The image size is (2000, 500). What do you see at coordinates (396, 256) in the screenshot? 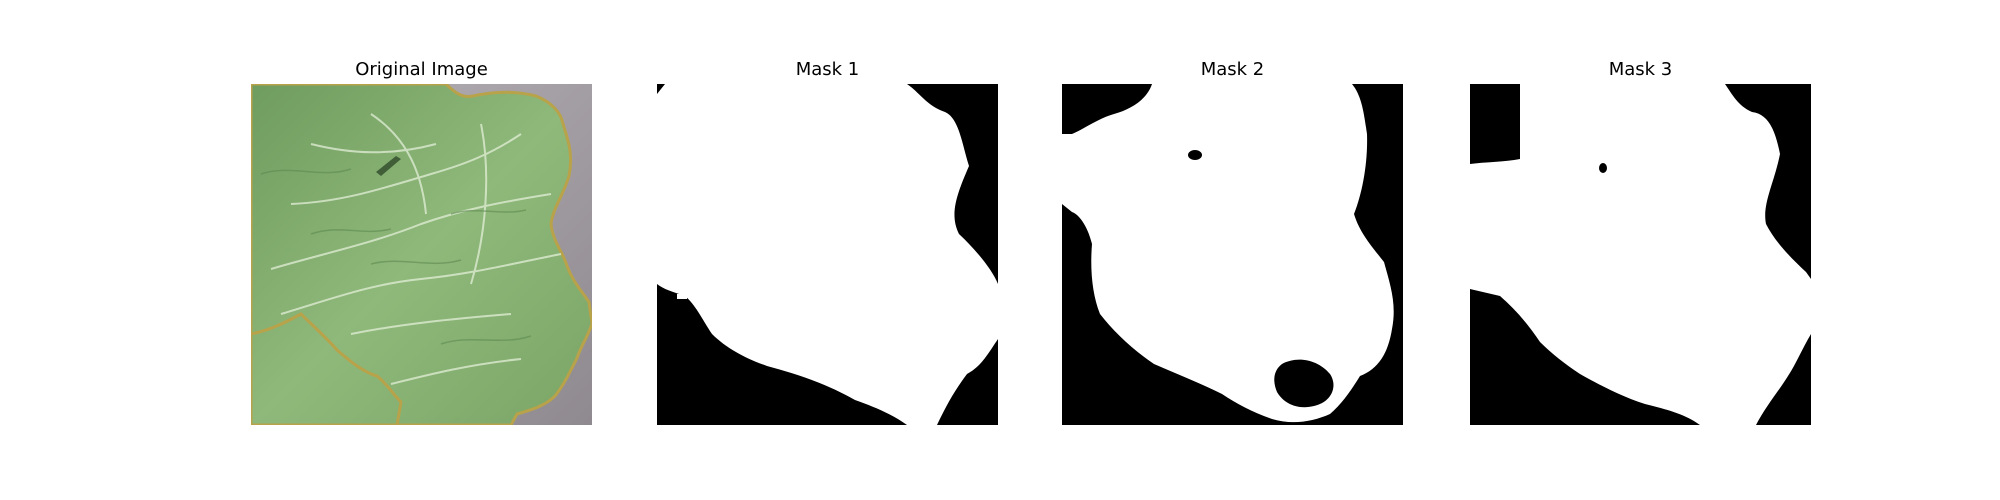
I see `leaf-texture` at bounding box center [396, 256].